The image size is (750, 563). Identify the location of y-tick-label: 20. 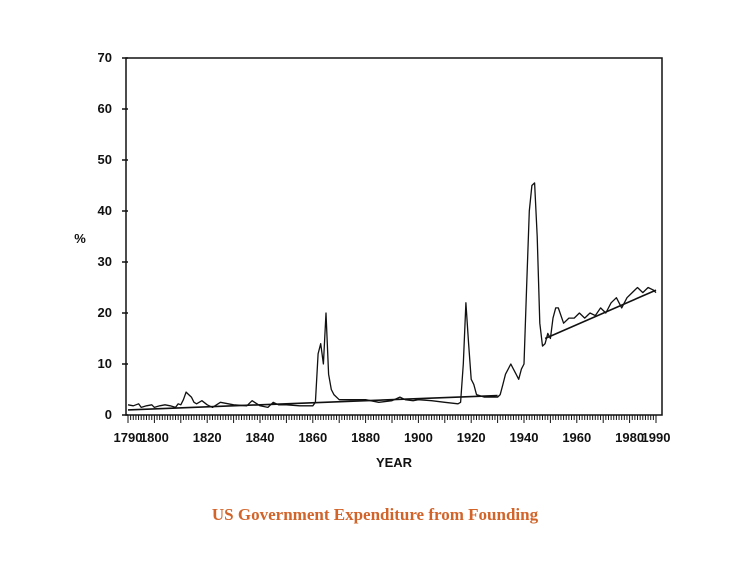
(105, 312).